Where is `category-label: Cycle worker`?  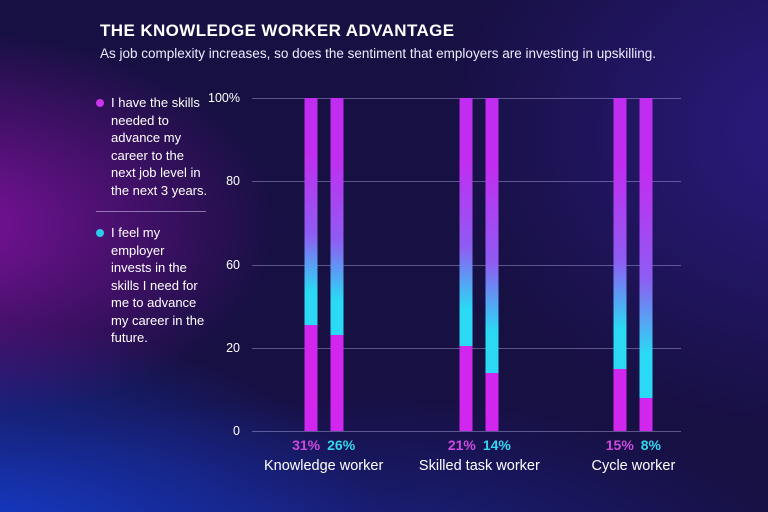 category-label: Cycle worker is located at coordinates (633, 466).